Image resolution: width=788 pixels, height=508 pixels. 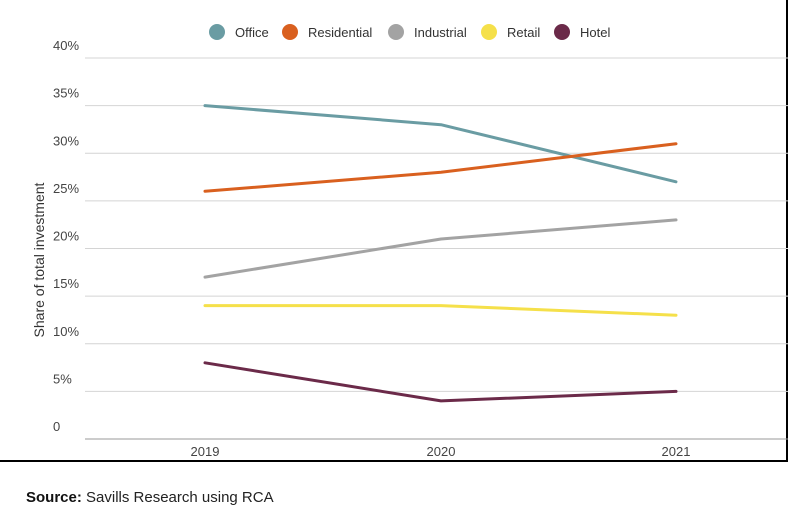 What do you see at coordinates (409, 32) in the screenshot?
I see `legend: Office Residential Industrial Retail Hotel` at bounding box center [409, 32].